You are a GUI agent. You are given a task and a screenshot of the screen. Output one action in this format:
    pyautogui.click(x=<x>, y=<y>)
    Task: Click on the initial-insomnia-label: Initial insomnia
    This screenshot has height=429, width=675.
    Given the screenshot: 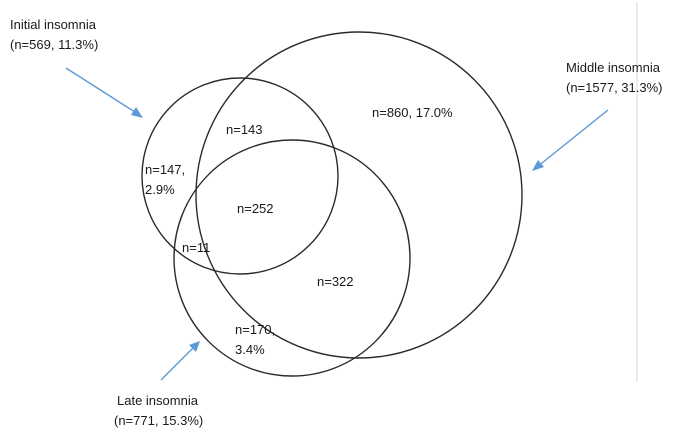 What is the action you would take?
    pyautogui.click(x=53, y=24)
    